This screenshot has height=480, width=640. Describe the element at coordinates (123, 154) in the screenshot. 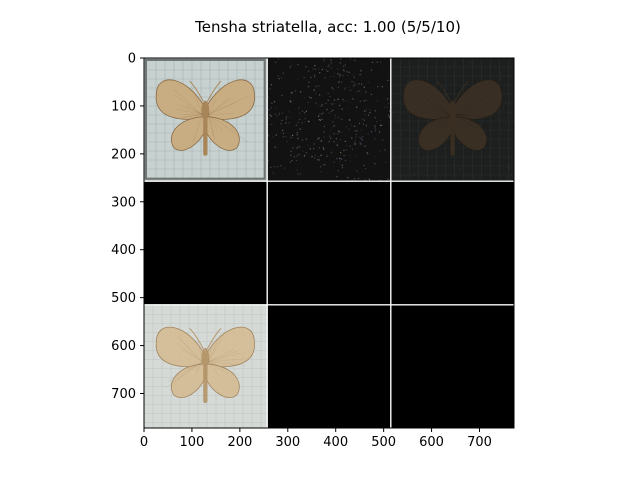

I see `y-tick-label: 200` at that location.